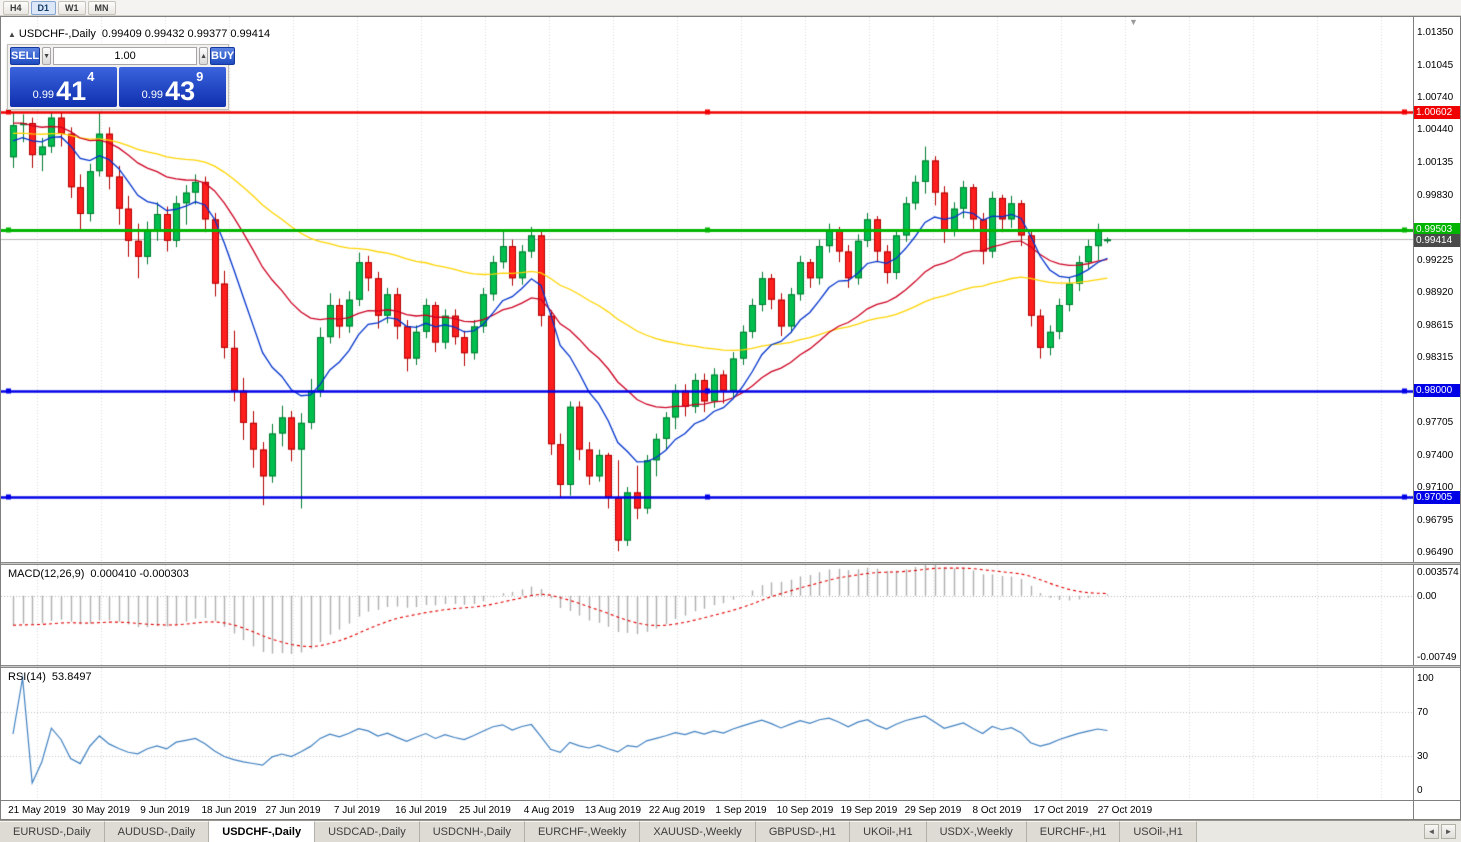 The width and height of the screenshot is (1461, 842). I want to click on volume-decrease-button: ▼, so click(47, 56).